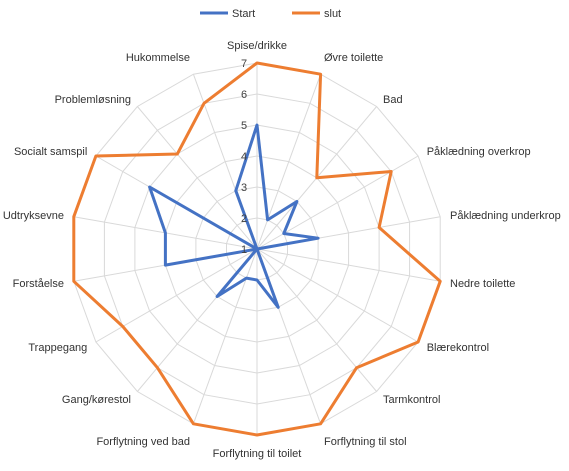 Image resolution: width=569 pixels, height=471 pixels. What do you see at coordinates (482, 284) in the screenshot?
I see `category-label: Nedre toilette` at bounding box center [482, 284].